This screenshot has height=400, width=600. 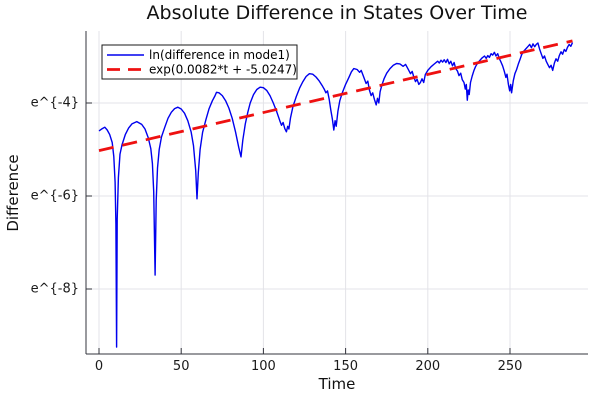 I want to click on x-tick-label: 250, so click(x=510, y=366).